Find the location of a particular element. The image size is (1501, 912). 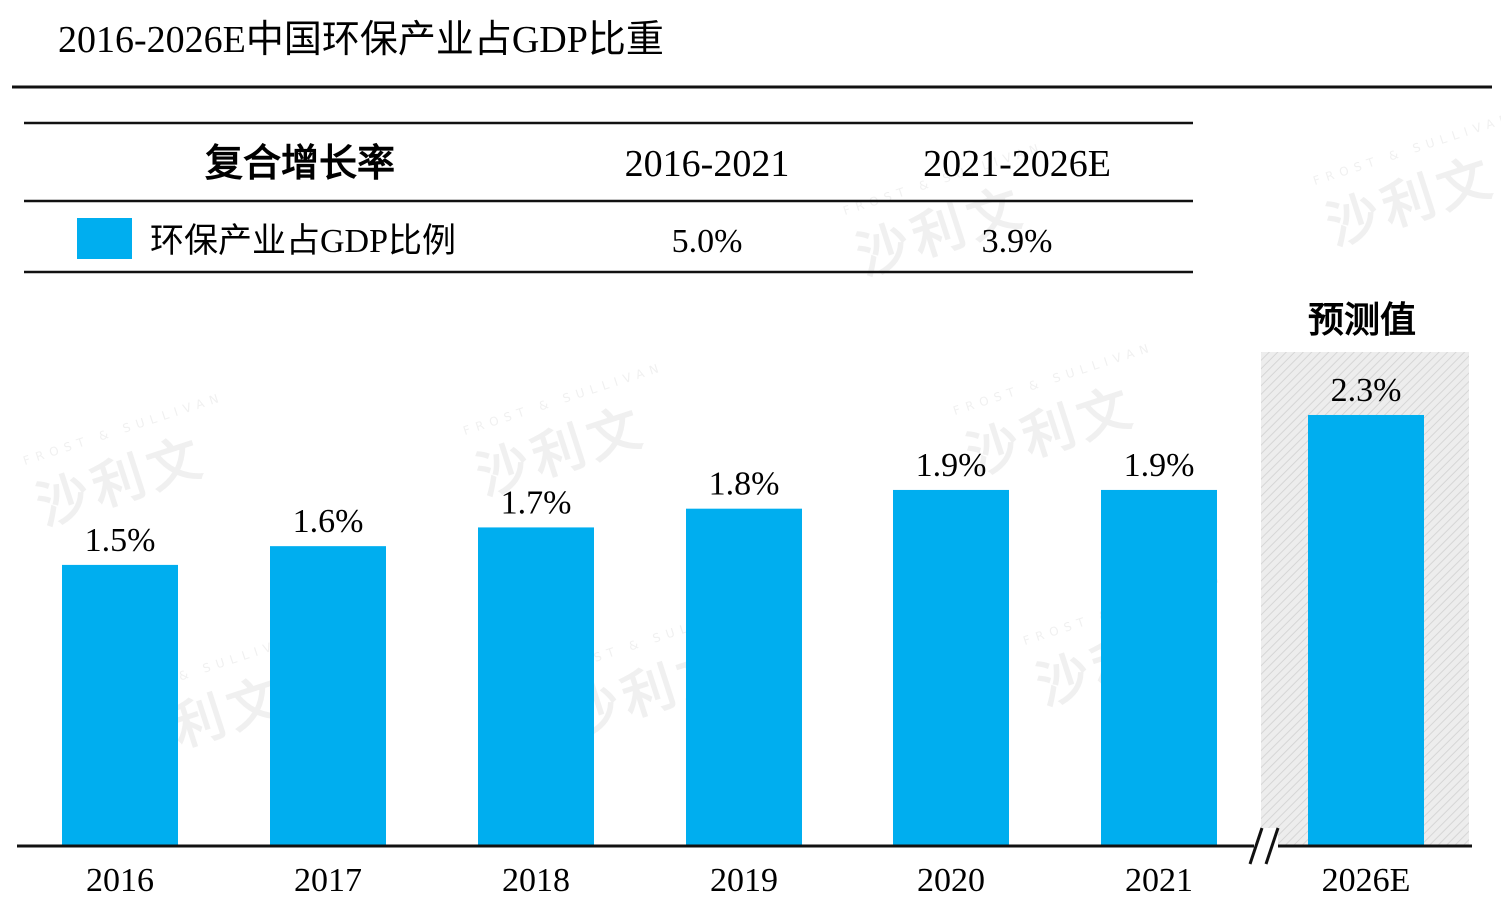

data-label-2019: 1.8% is located at coordinates (744, 484).